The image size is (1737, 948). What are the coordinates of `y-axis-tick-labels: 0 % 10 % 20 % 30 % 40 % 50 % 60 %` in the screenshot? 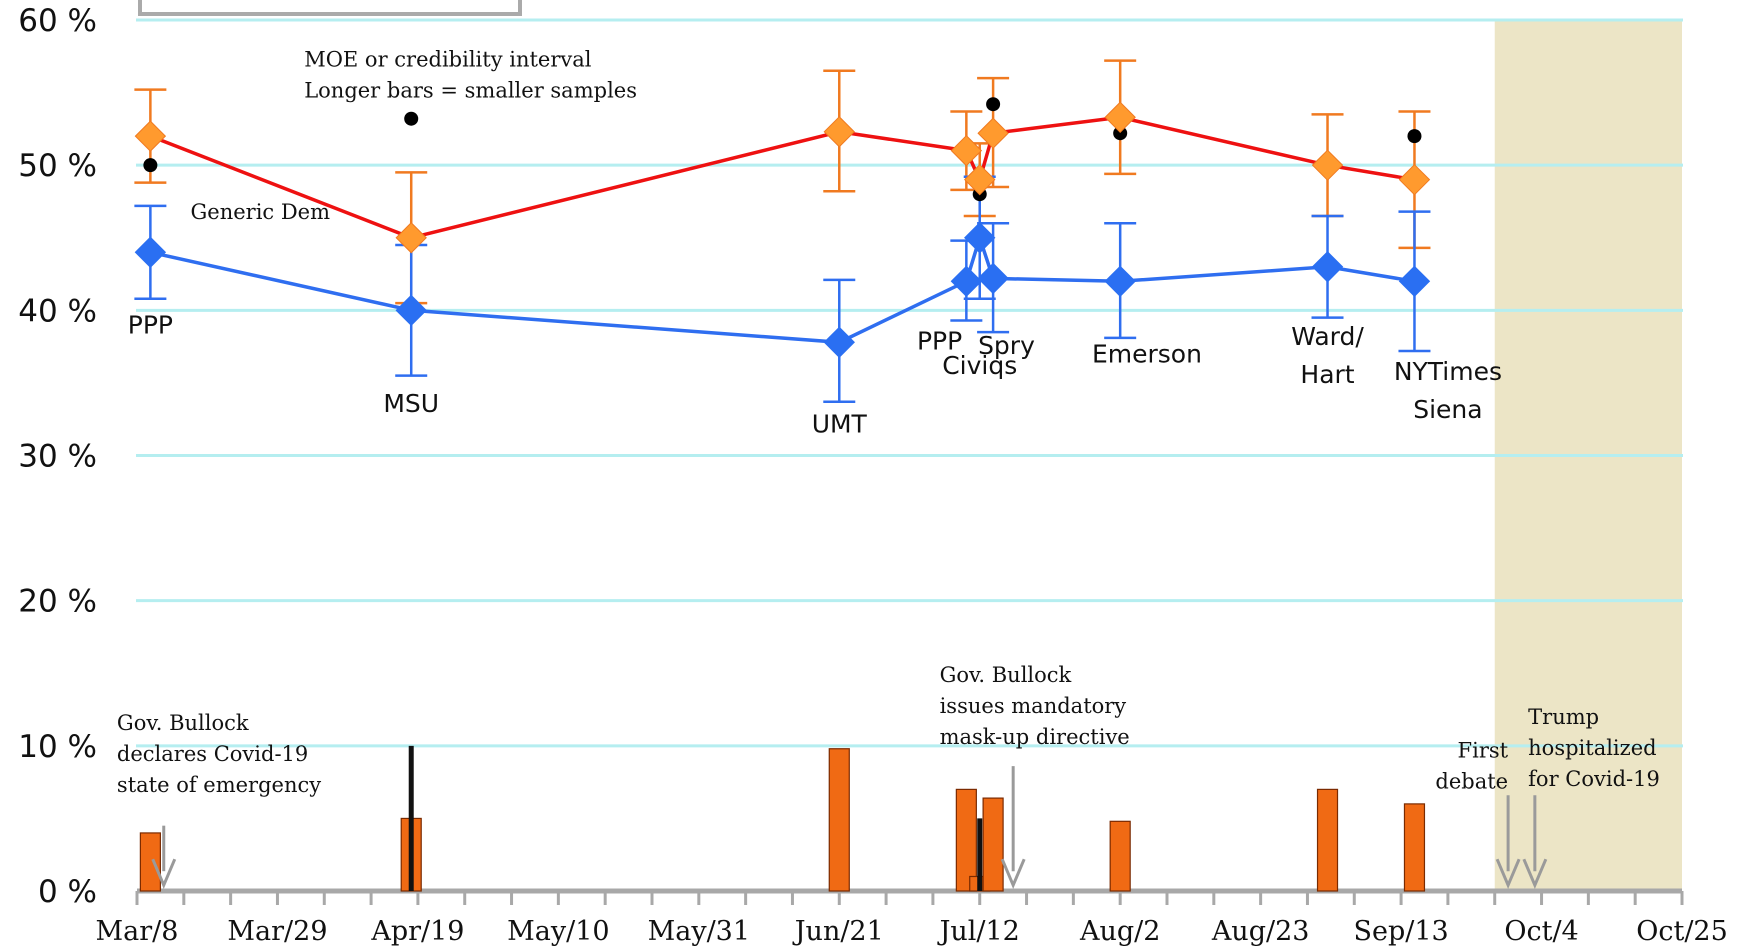 It's located at (57, 456).